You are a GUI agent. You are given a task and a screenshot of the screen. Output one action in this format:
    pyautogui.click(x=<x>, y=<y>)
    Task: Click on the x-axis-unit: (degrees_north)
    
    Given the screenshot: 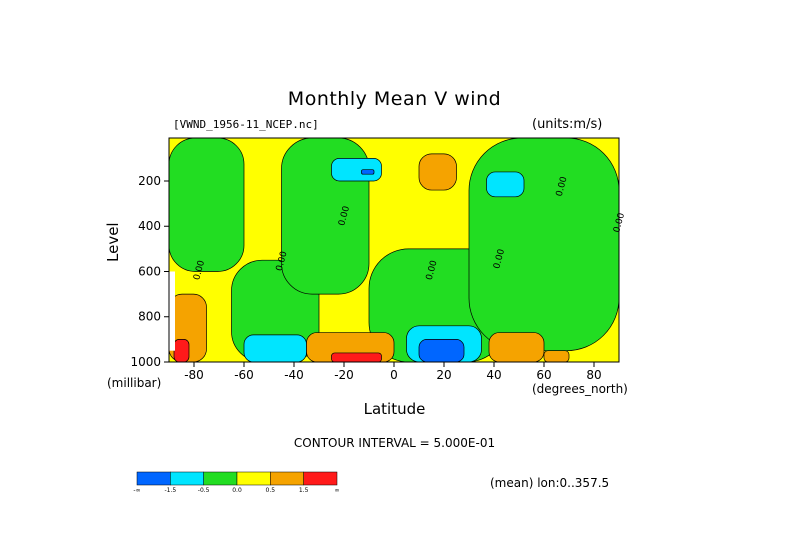 What is the action you would take?
    pyautogui.click(x=580, y=389)
    